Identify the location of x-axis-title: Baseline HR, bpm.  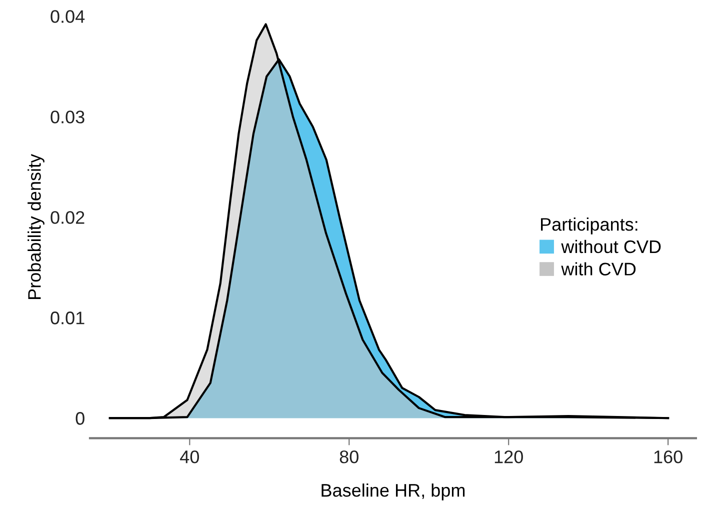
(393, 492).